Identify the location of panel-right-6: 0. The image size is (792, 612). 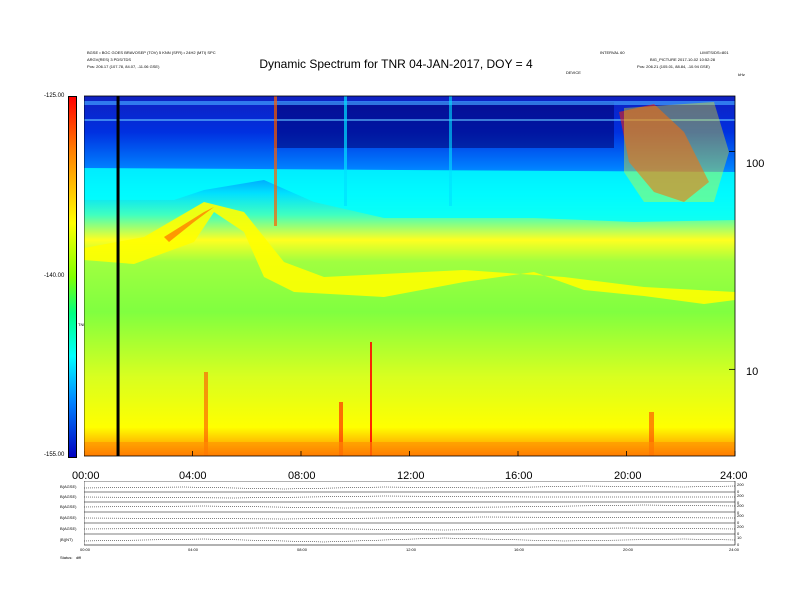
(738, 512).